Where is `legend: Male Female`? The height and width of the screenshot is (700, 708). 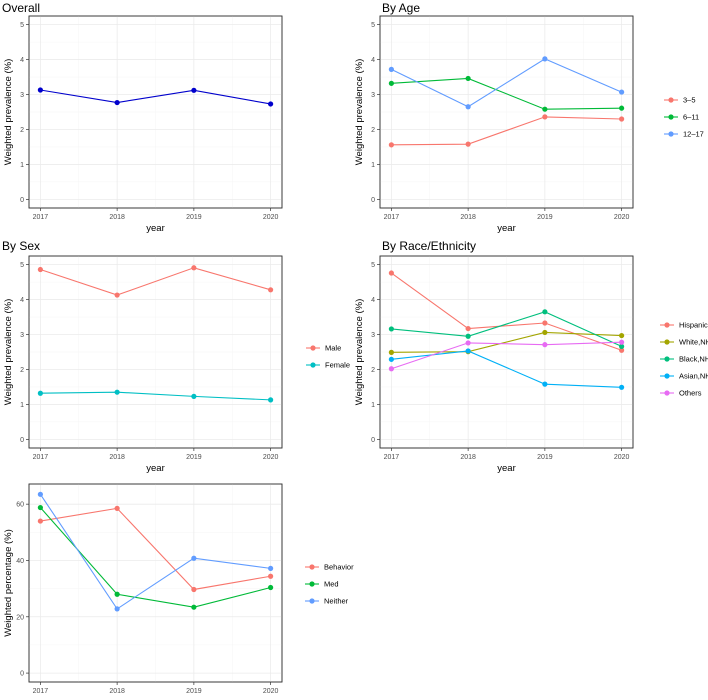 legend: Male Female is located at coordinates (328, 357).